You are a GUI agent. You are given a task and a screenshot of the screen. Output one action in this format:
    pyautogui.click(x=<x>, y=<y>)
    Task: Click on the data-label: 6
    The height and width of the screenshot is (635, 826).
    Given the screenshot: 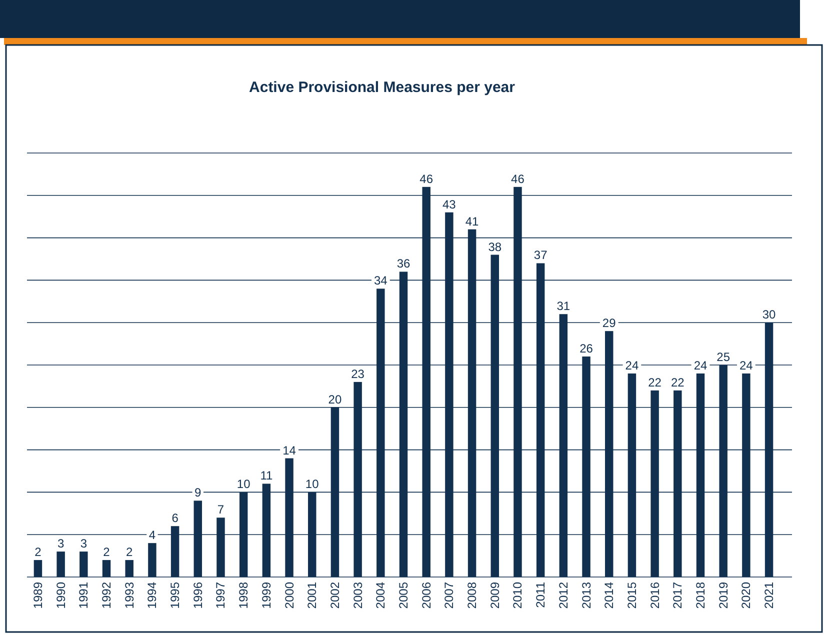 What is the action you would take?
    pyautogui.click(x=175, y=518)
    